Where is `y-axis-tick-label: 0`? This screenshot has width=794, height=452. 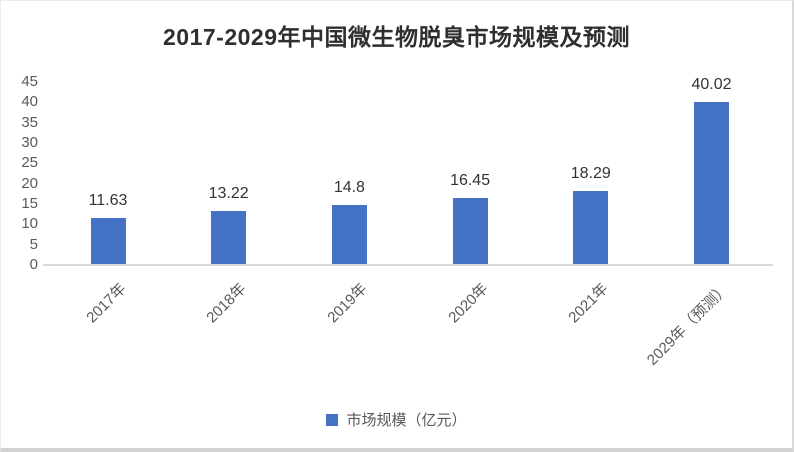 y-axis-tick-label: 0 is located at coordinates (33, 264).